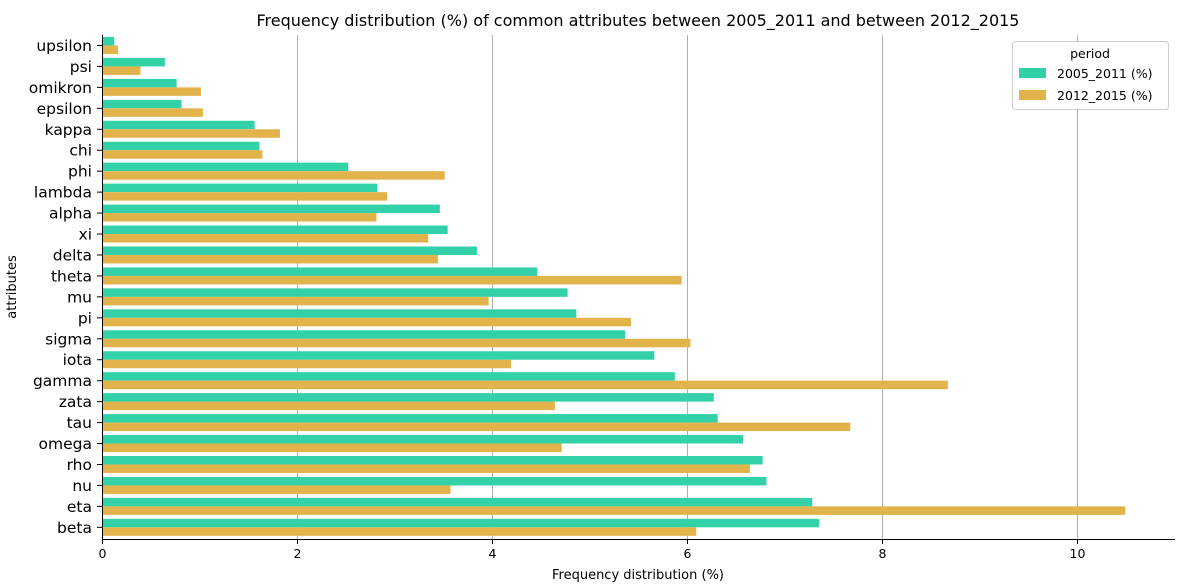 Image resolution: width=1181 pixels, height=587 pixels. What do you see at coordinates (152, 112) in the screenshot?
I see `bar-epsilon-2012-2015` at bounding box center [152, 112].